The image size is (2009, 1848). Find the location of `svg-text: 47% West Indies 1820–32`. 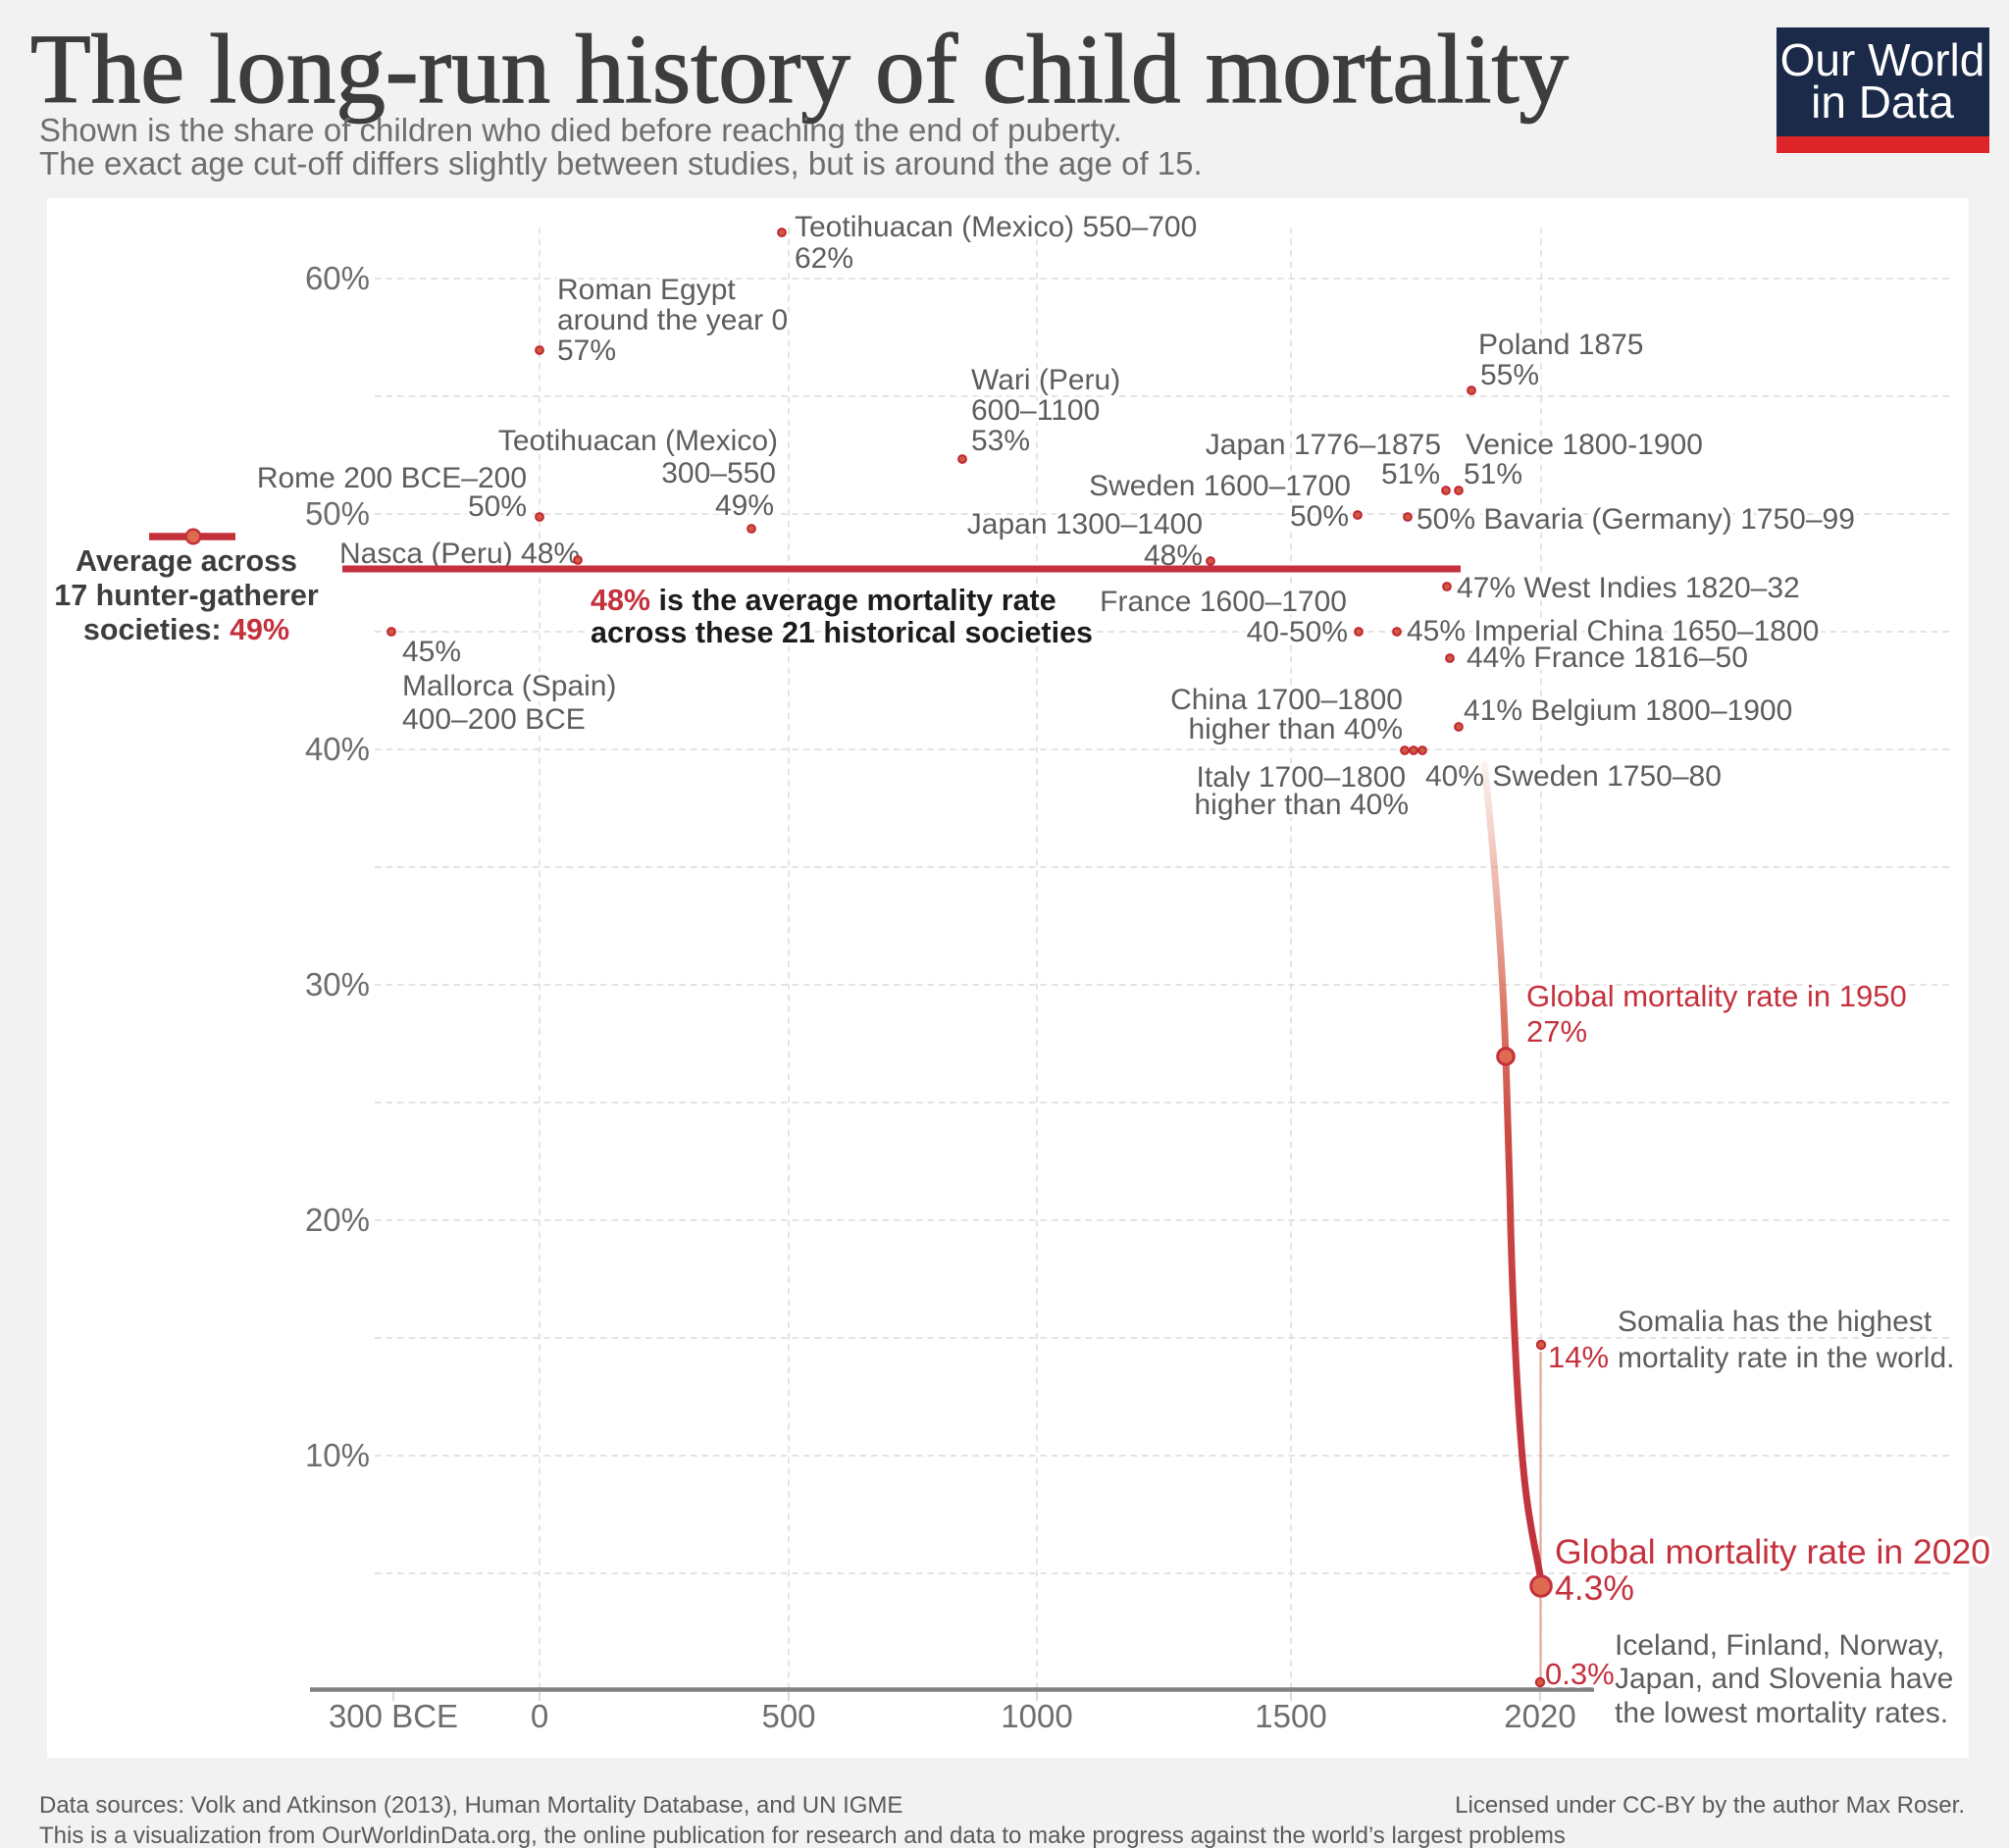

svg-text: 47% West Indies 1820–32 is located at coordinates (1628, 588).